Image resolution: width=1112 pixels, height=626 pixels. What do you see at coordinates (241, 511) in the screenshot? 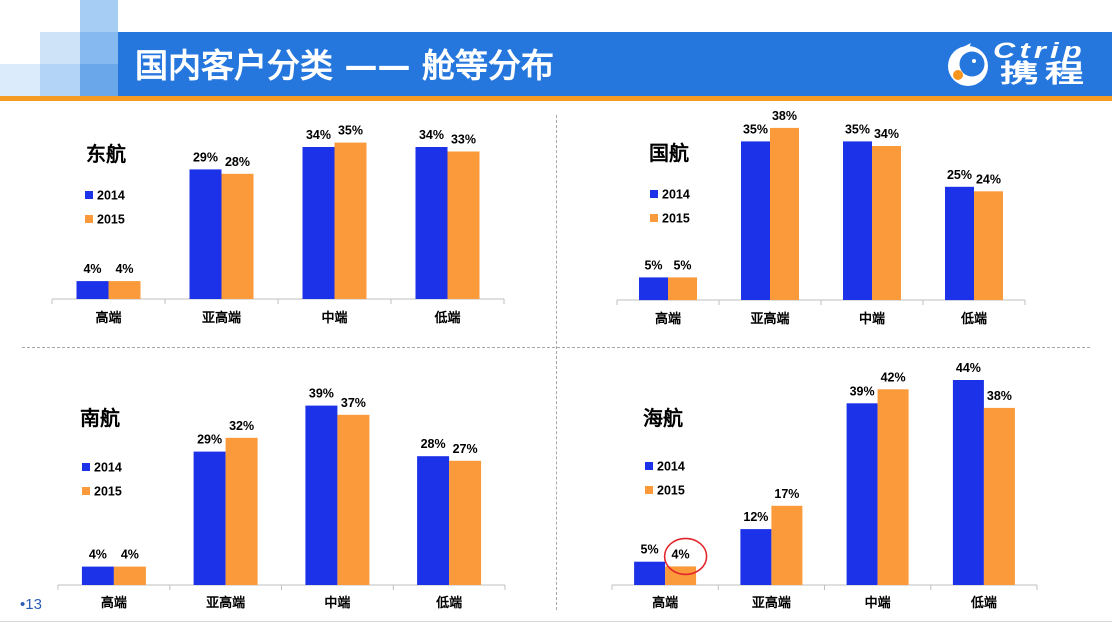
I see `bar-nanhang-2015-sub-high` at bounding box center [241, 511].